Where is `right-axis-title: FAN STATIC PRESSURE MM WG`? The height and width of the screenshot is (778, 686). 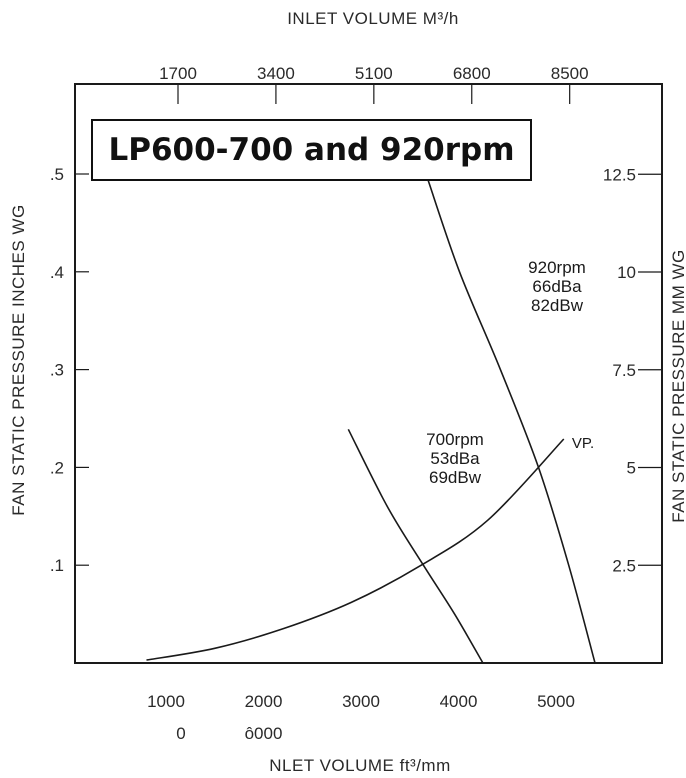 right-axis-title: FAN STATIC PRESSURE MM WG is located at coordinates (677, 386).